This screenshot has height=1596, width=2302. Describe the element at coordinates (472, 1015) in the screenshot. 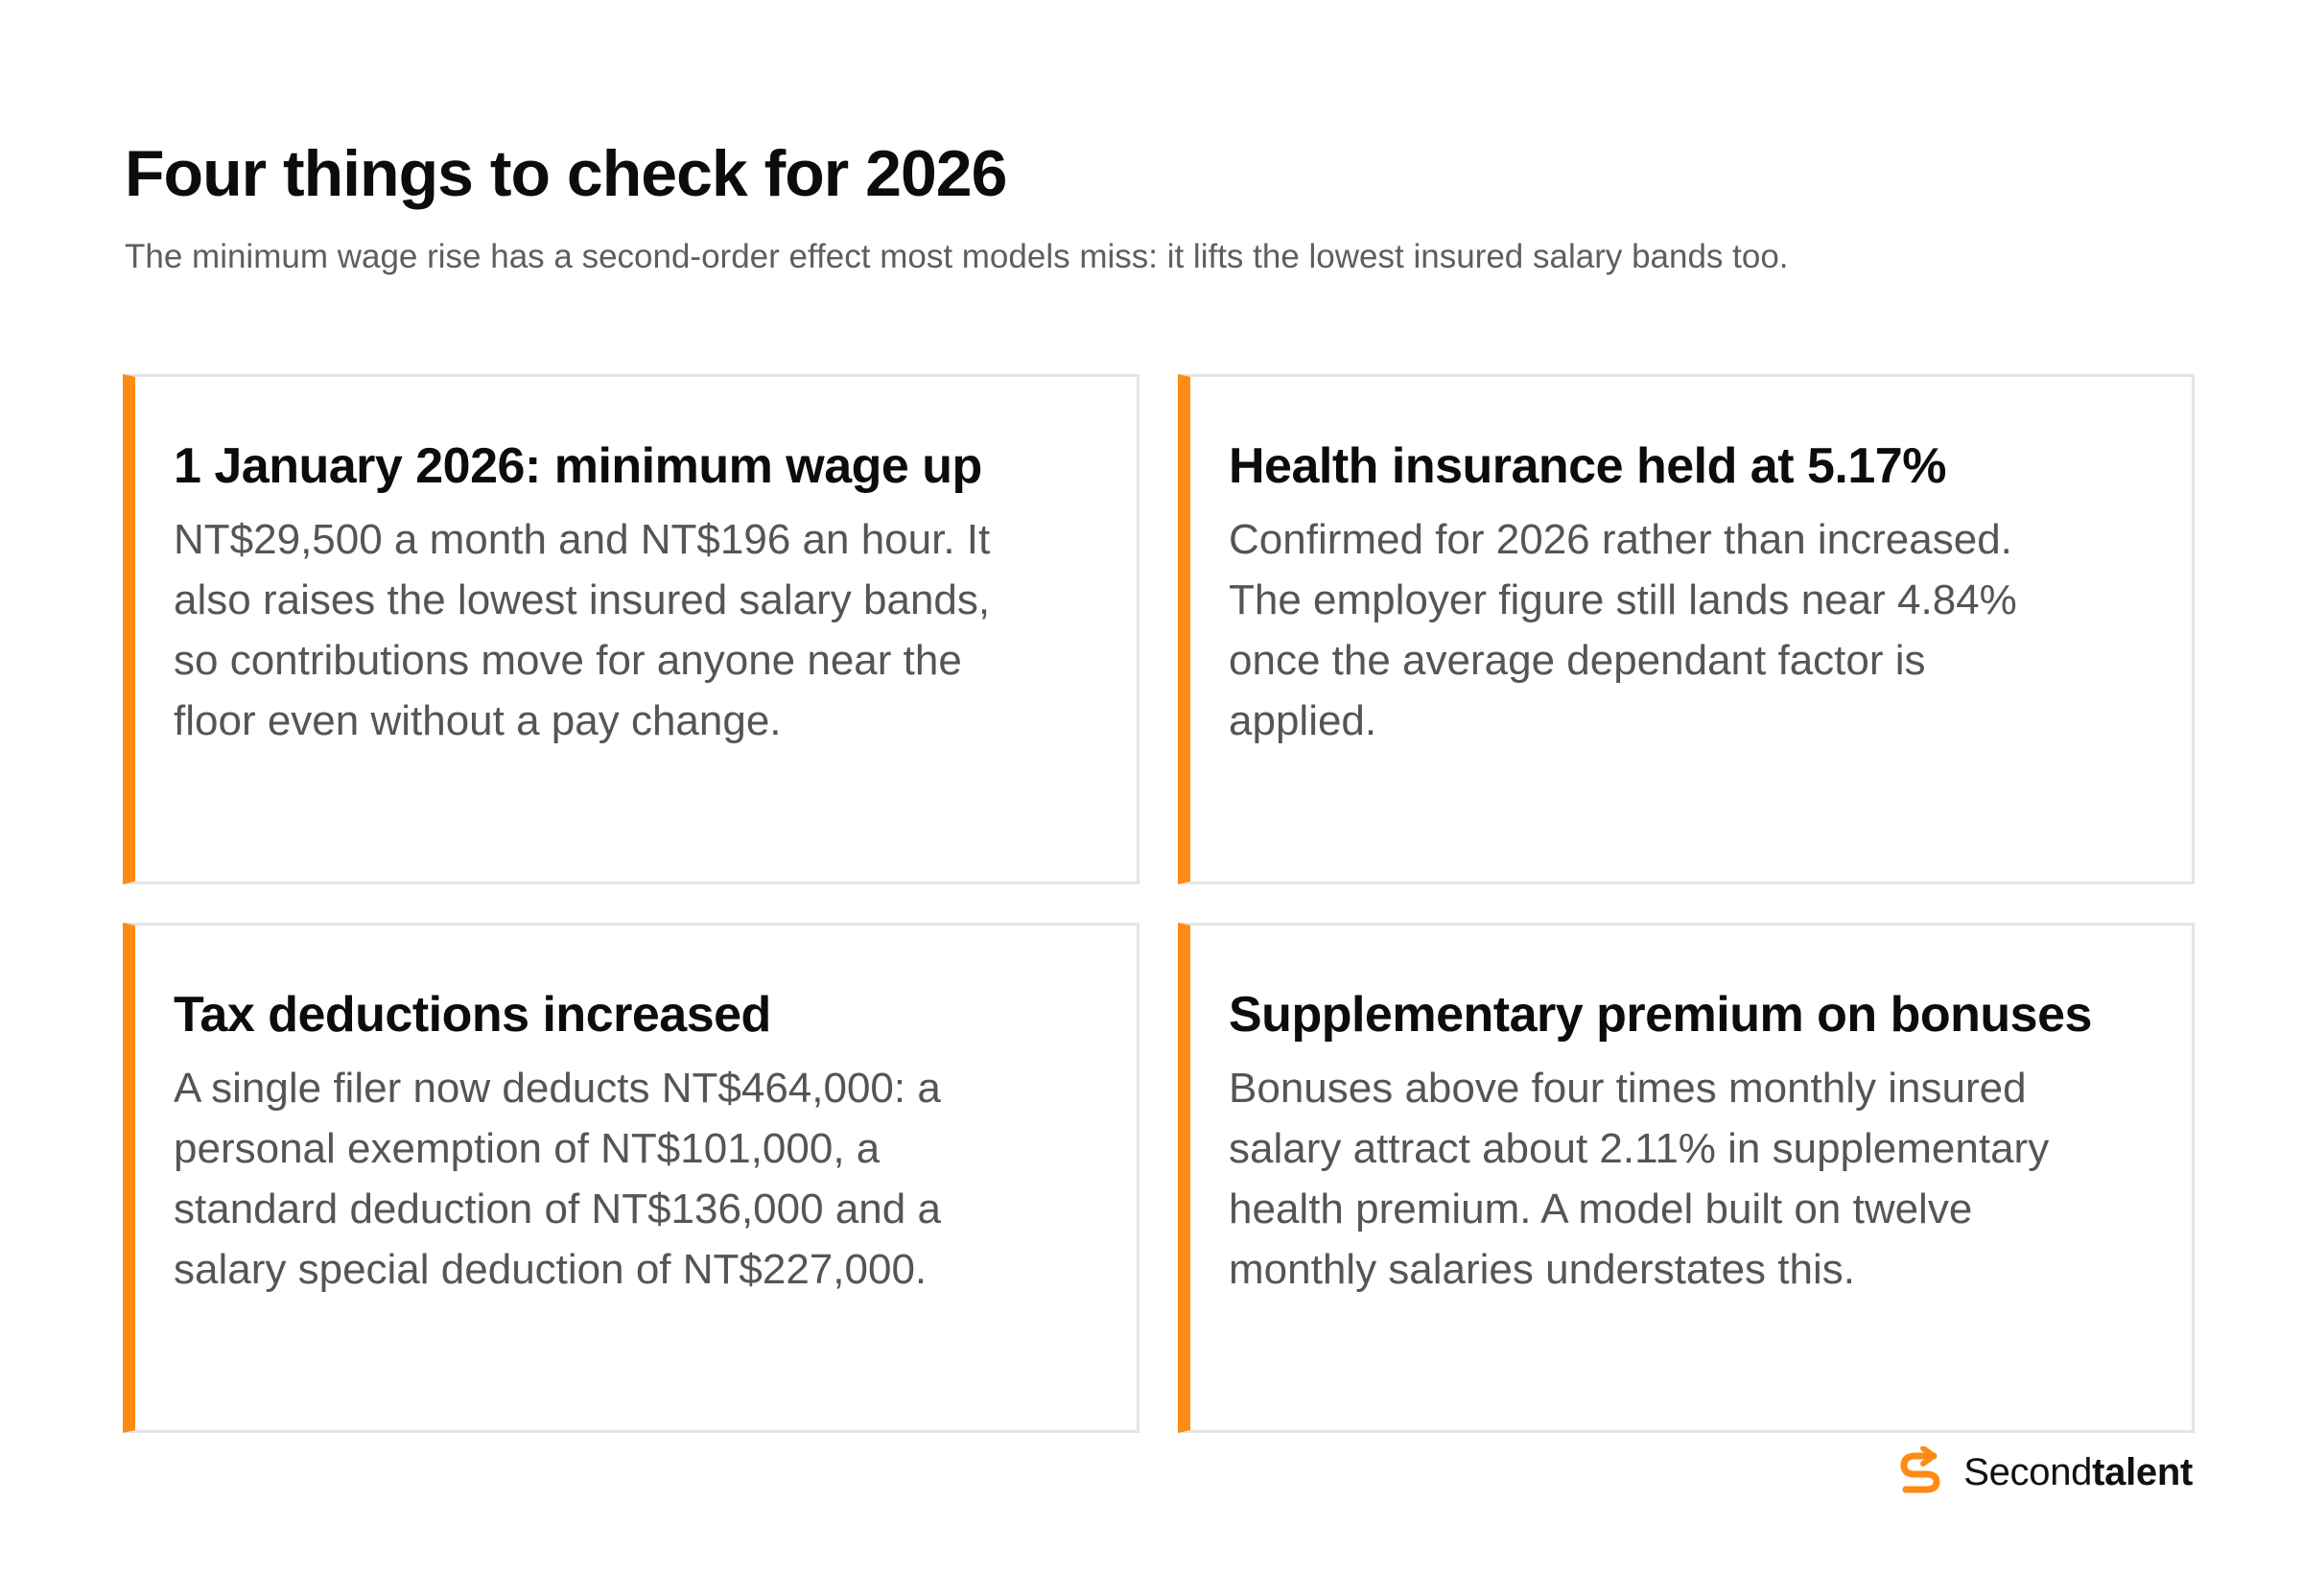

I see `card-title: Tax deductions increased` at that location.